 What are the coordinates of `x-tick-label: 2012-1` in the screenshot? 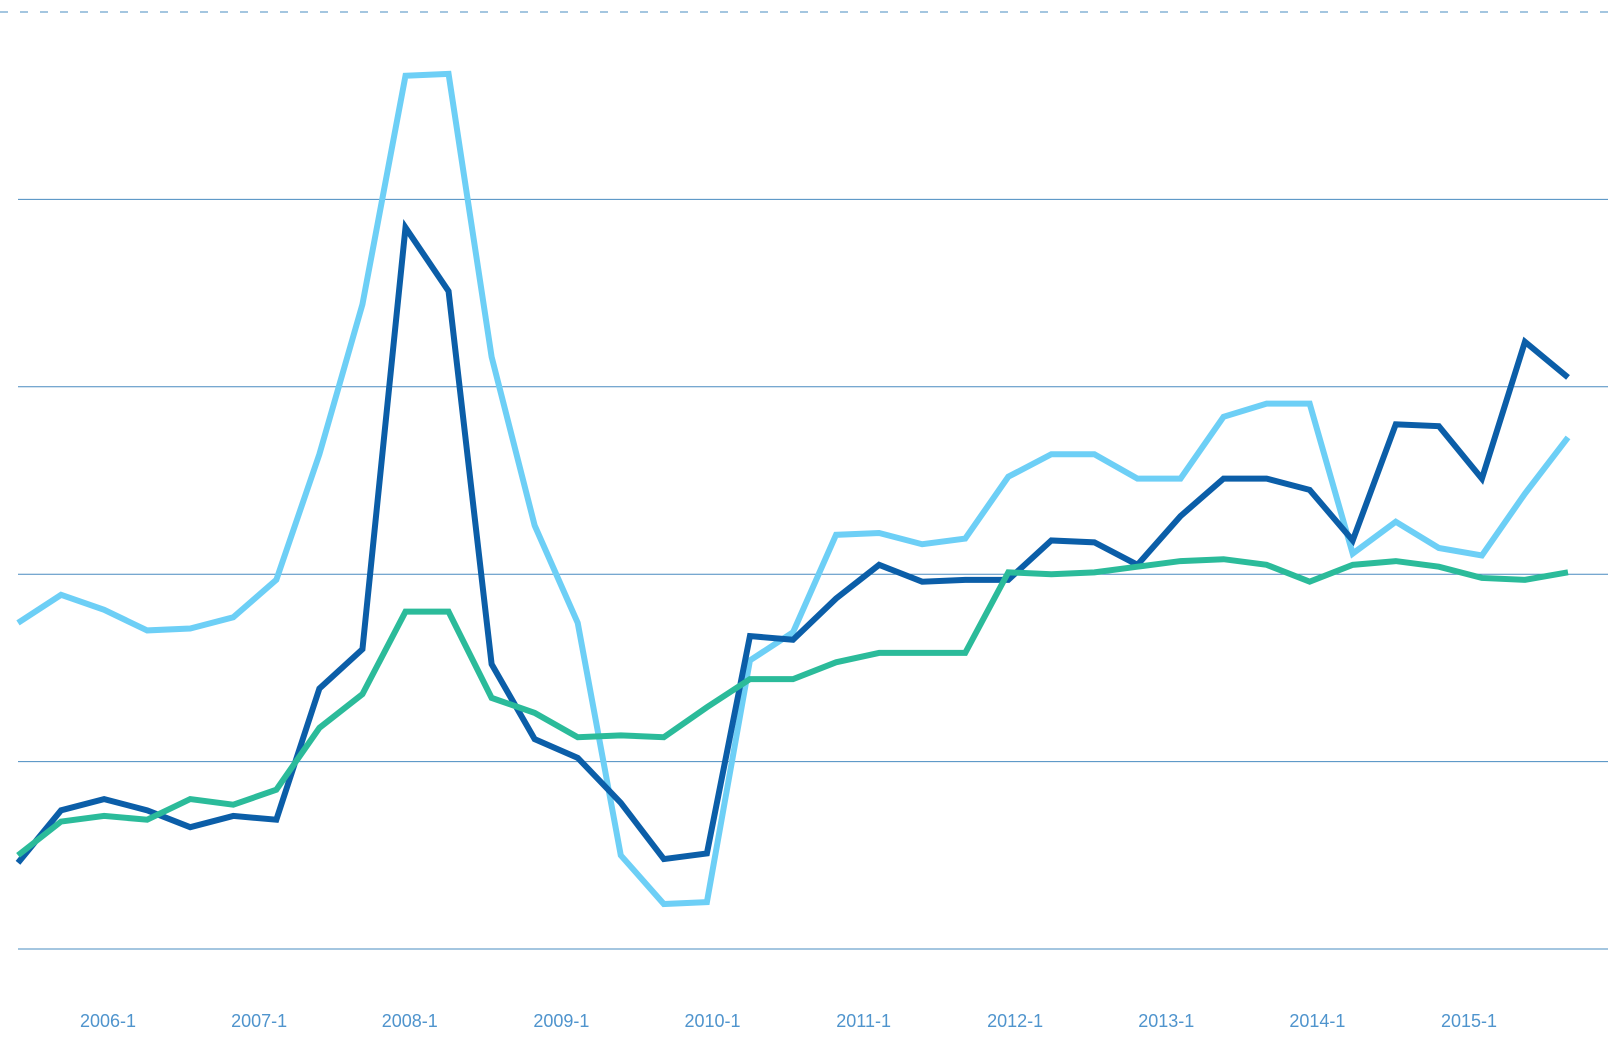 It's located at (1015, 1021).